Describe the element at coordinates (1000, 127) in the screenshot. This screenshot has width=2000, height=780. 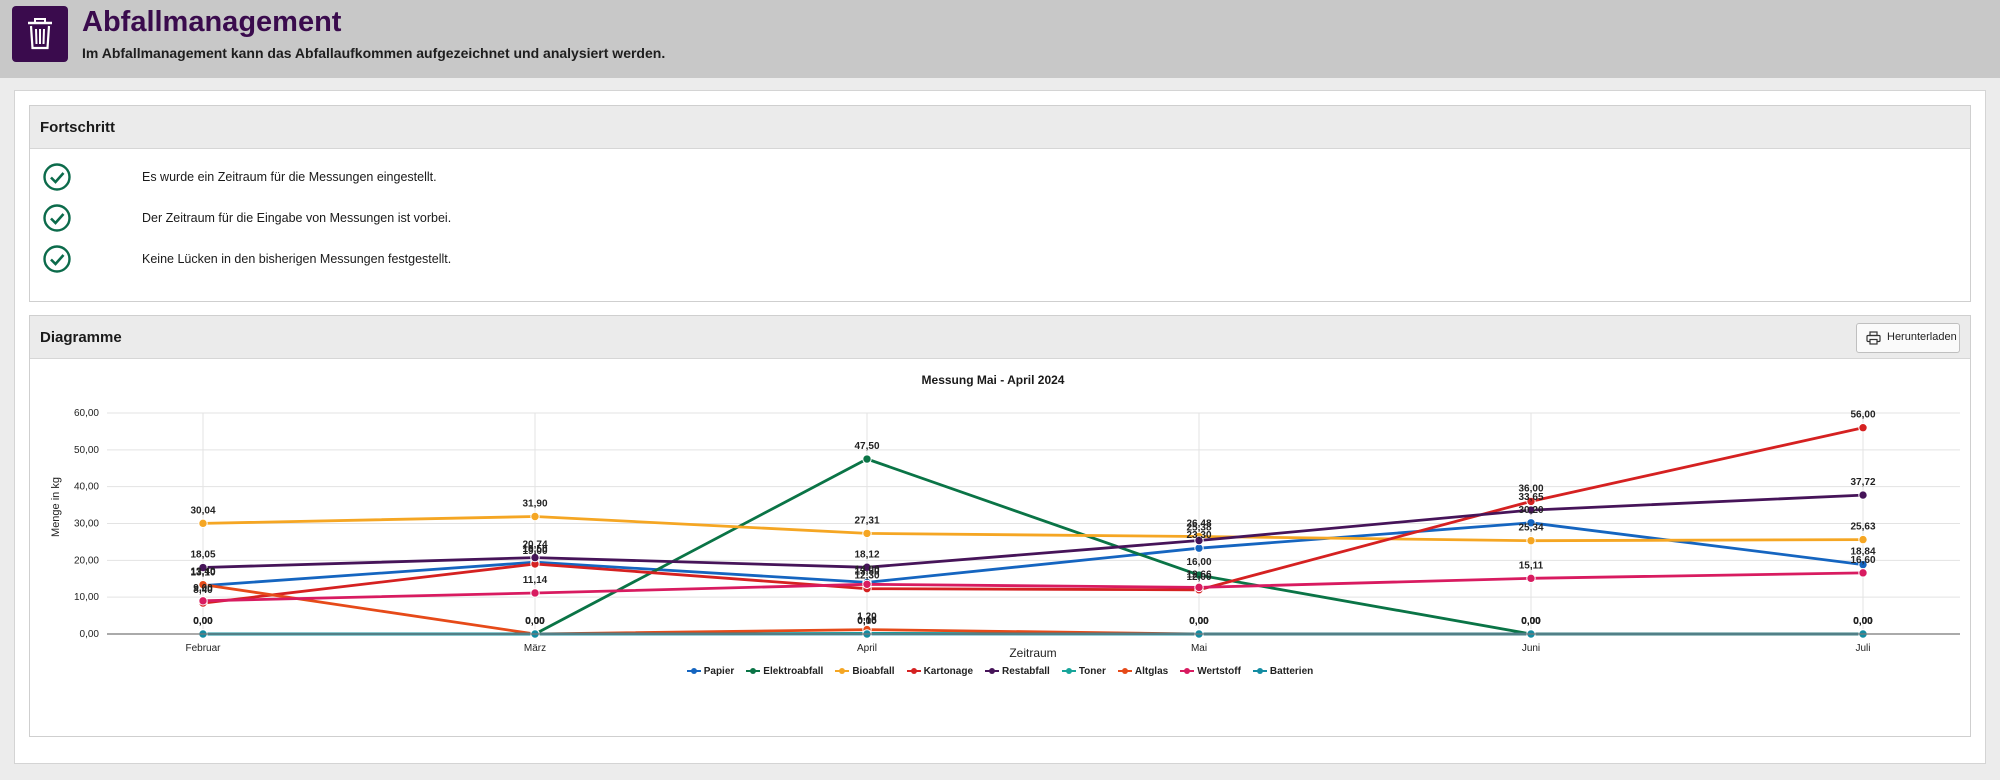
I see `progress-panel-header: Fortschritt` at that location.